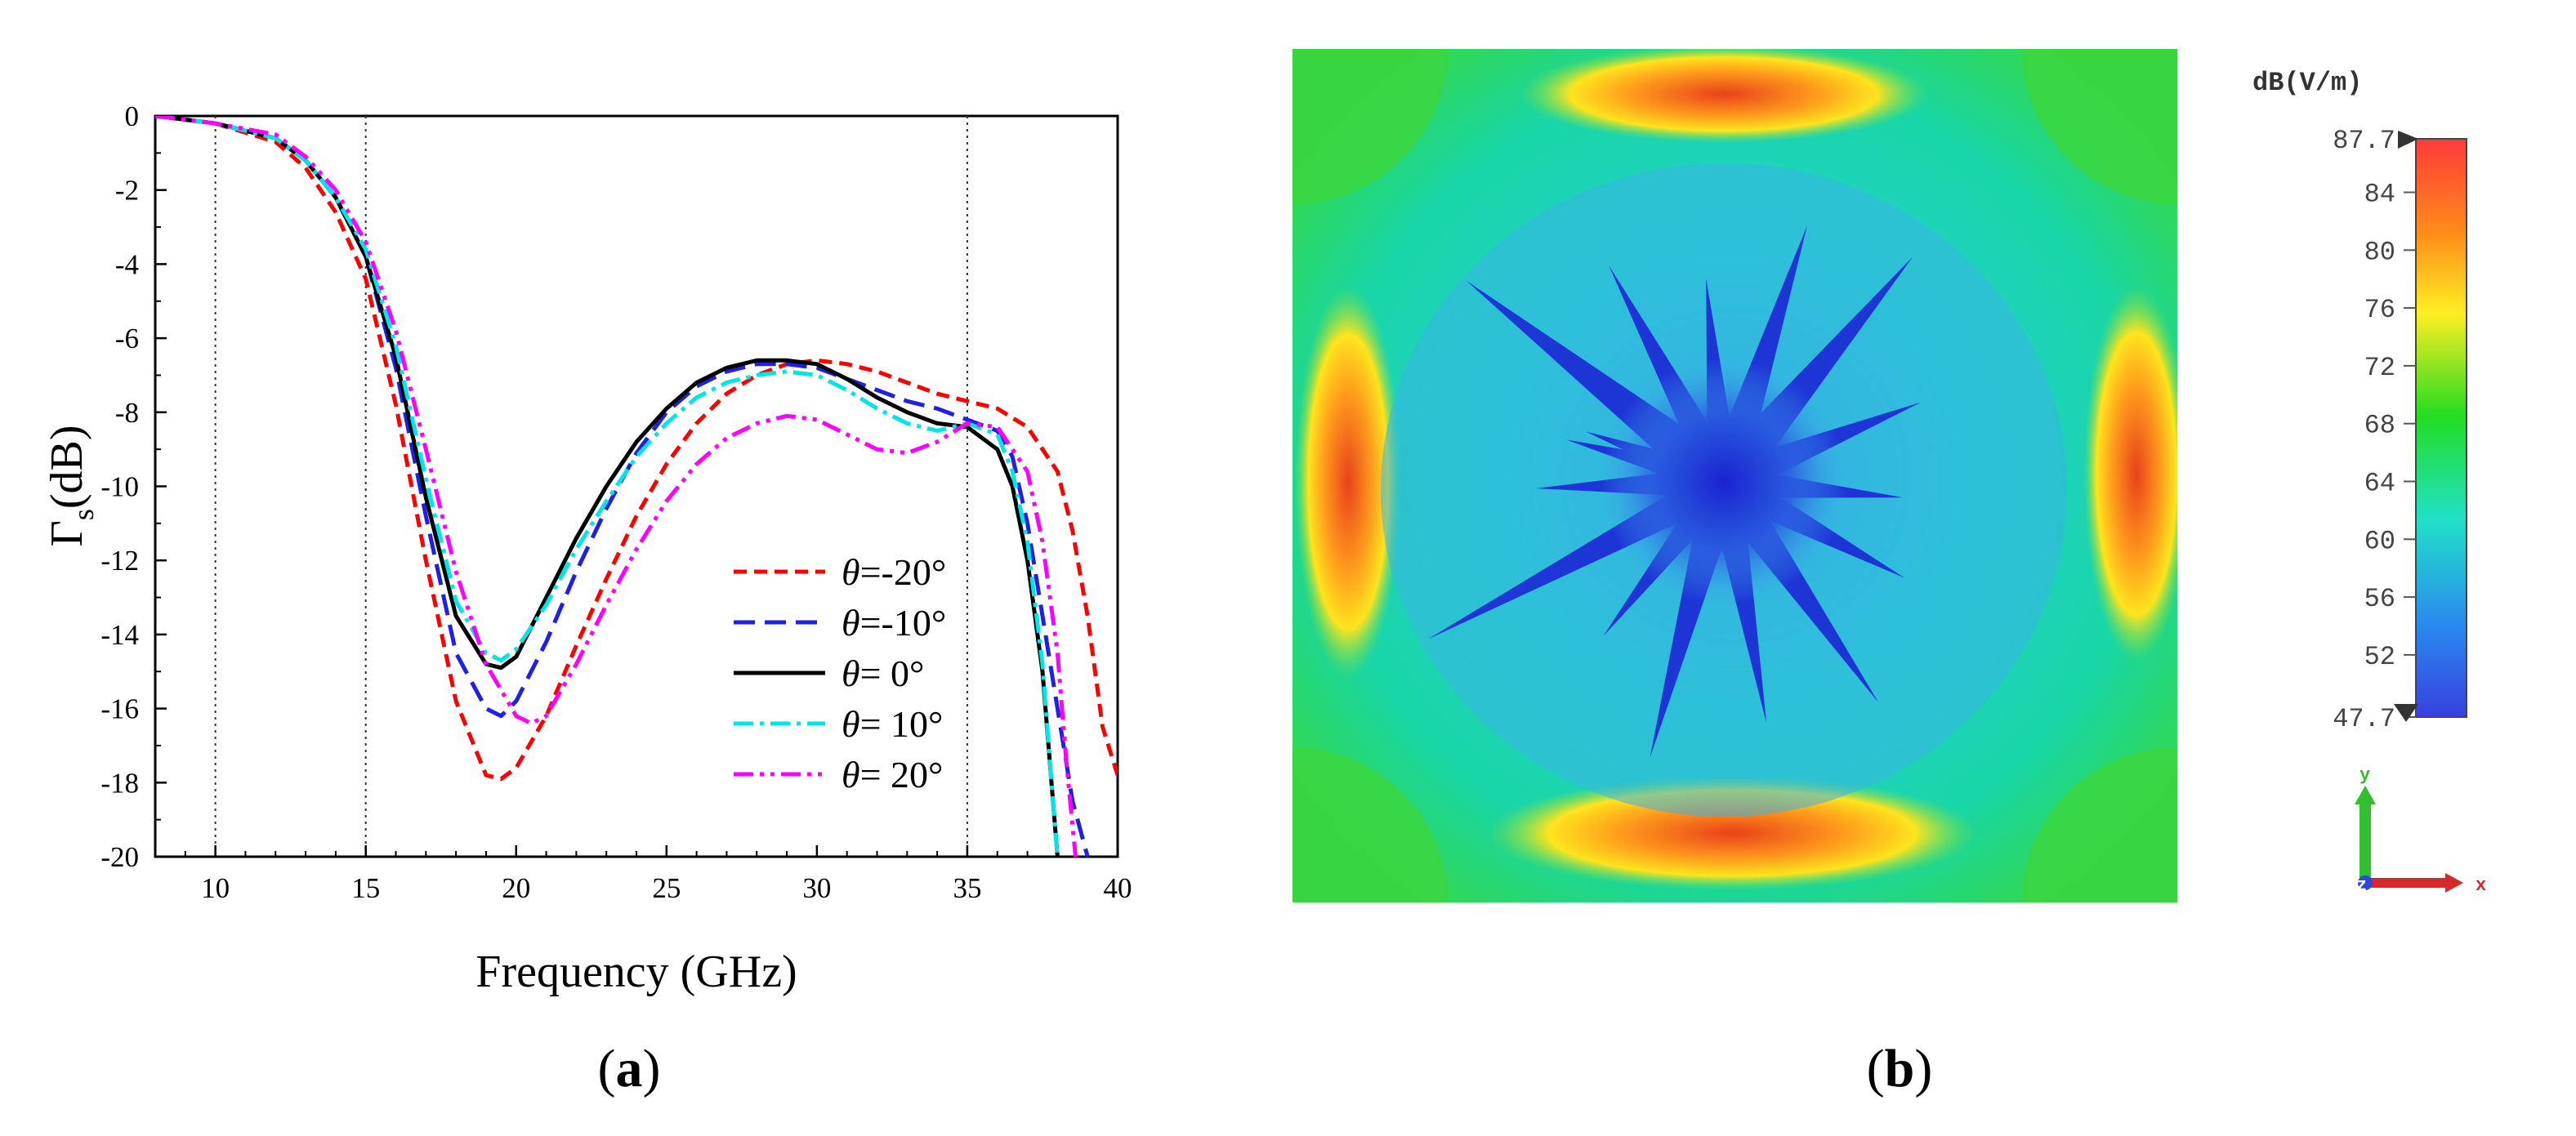 The height and width of the screenshot is (1136, 2576). Describe the element at coordinates (851, 623) in the screenshot. I see `legend-theta-1: θ` at that location.